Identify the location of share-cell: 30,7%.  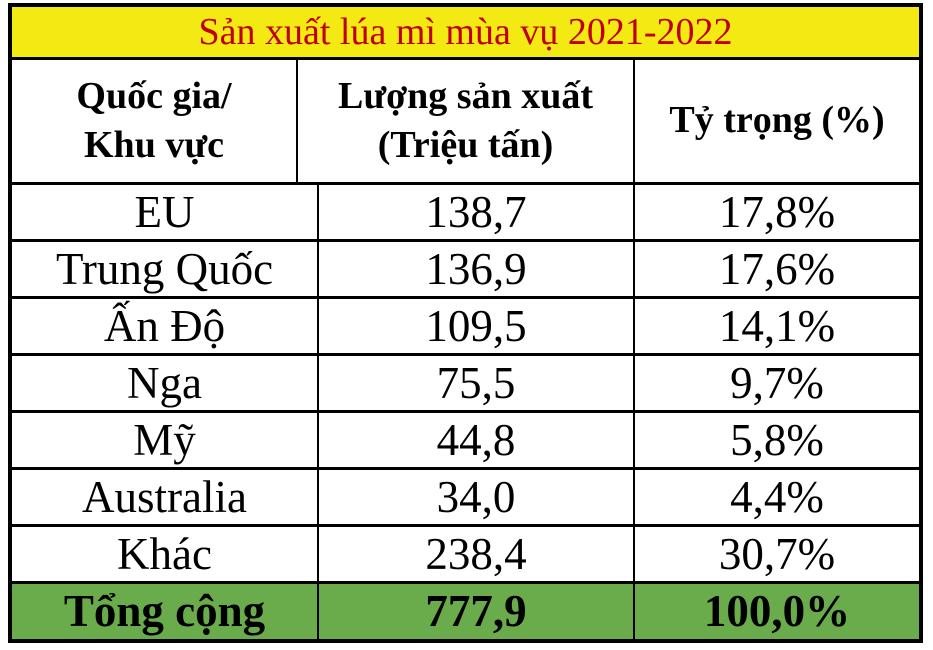
(777, 553).